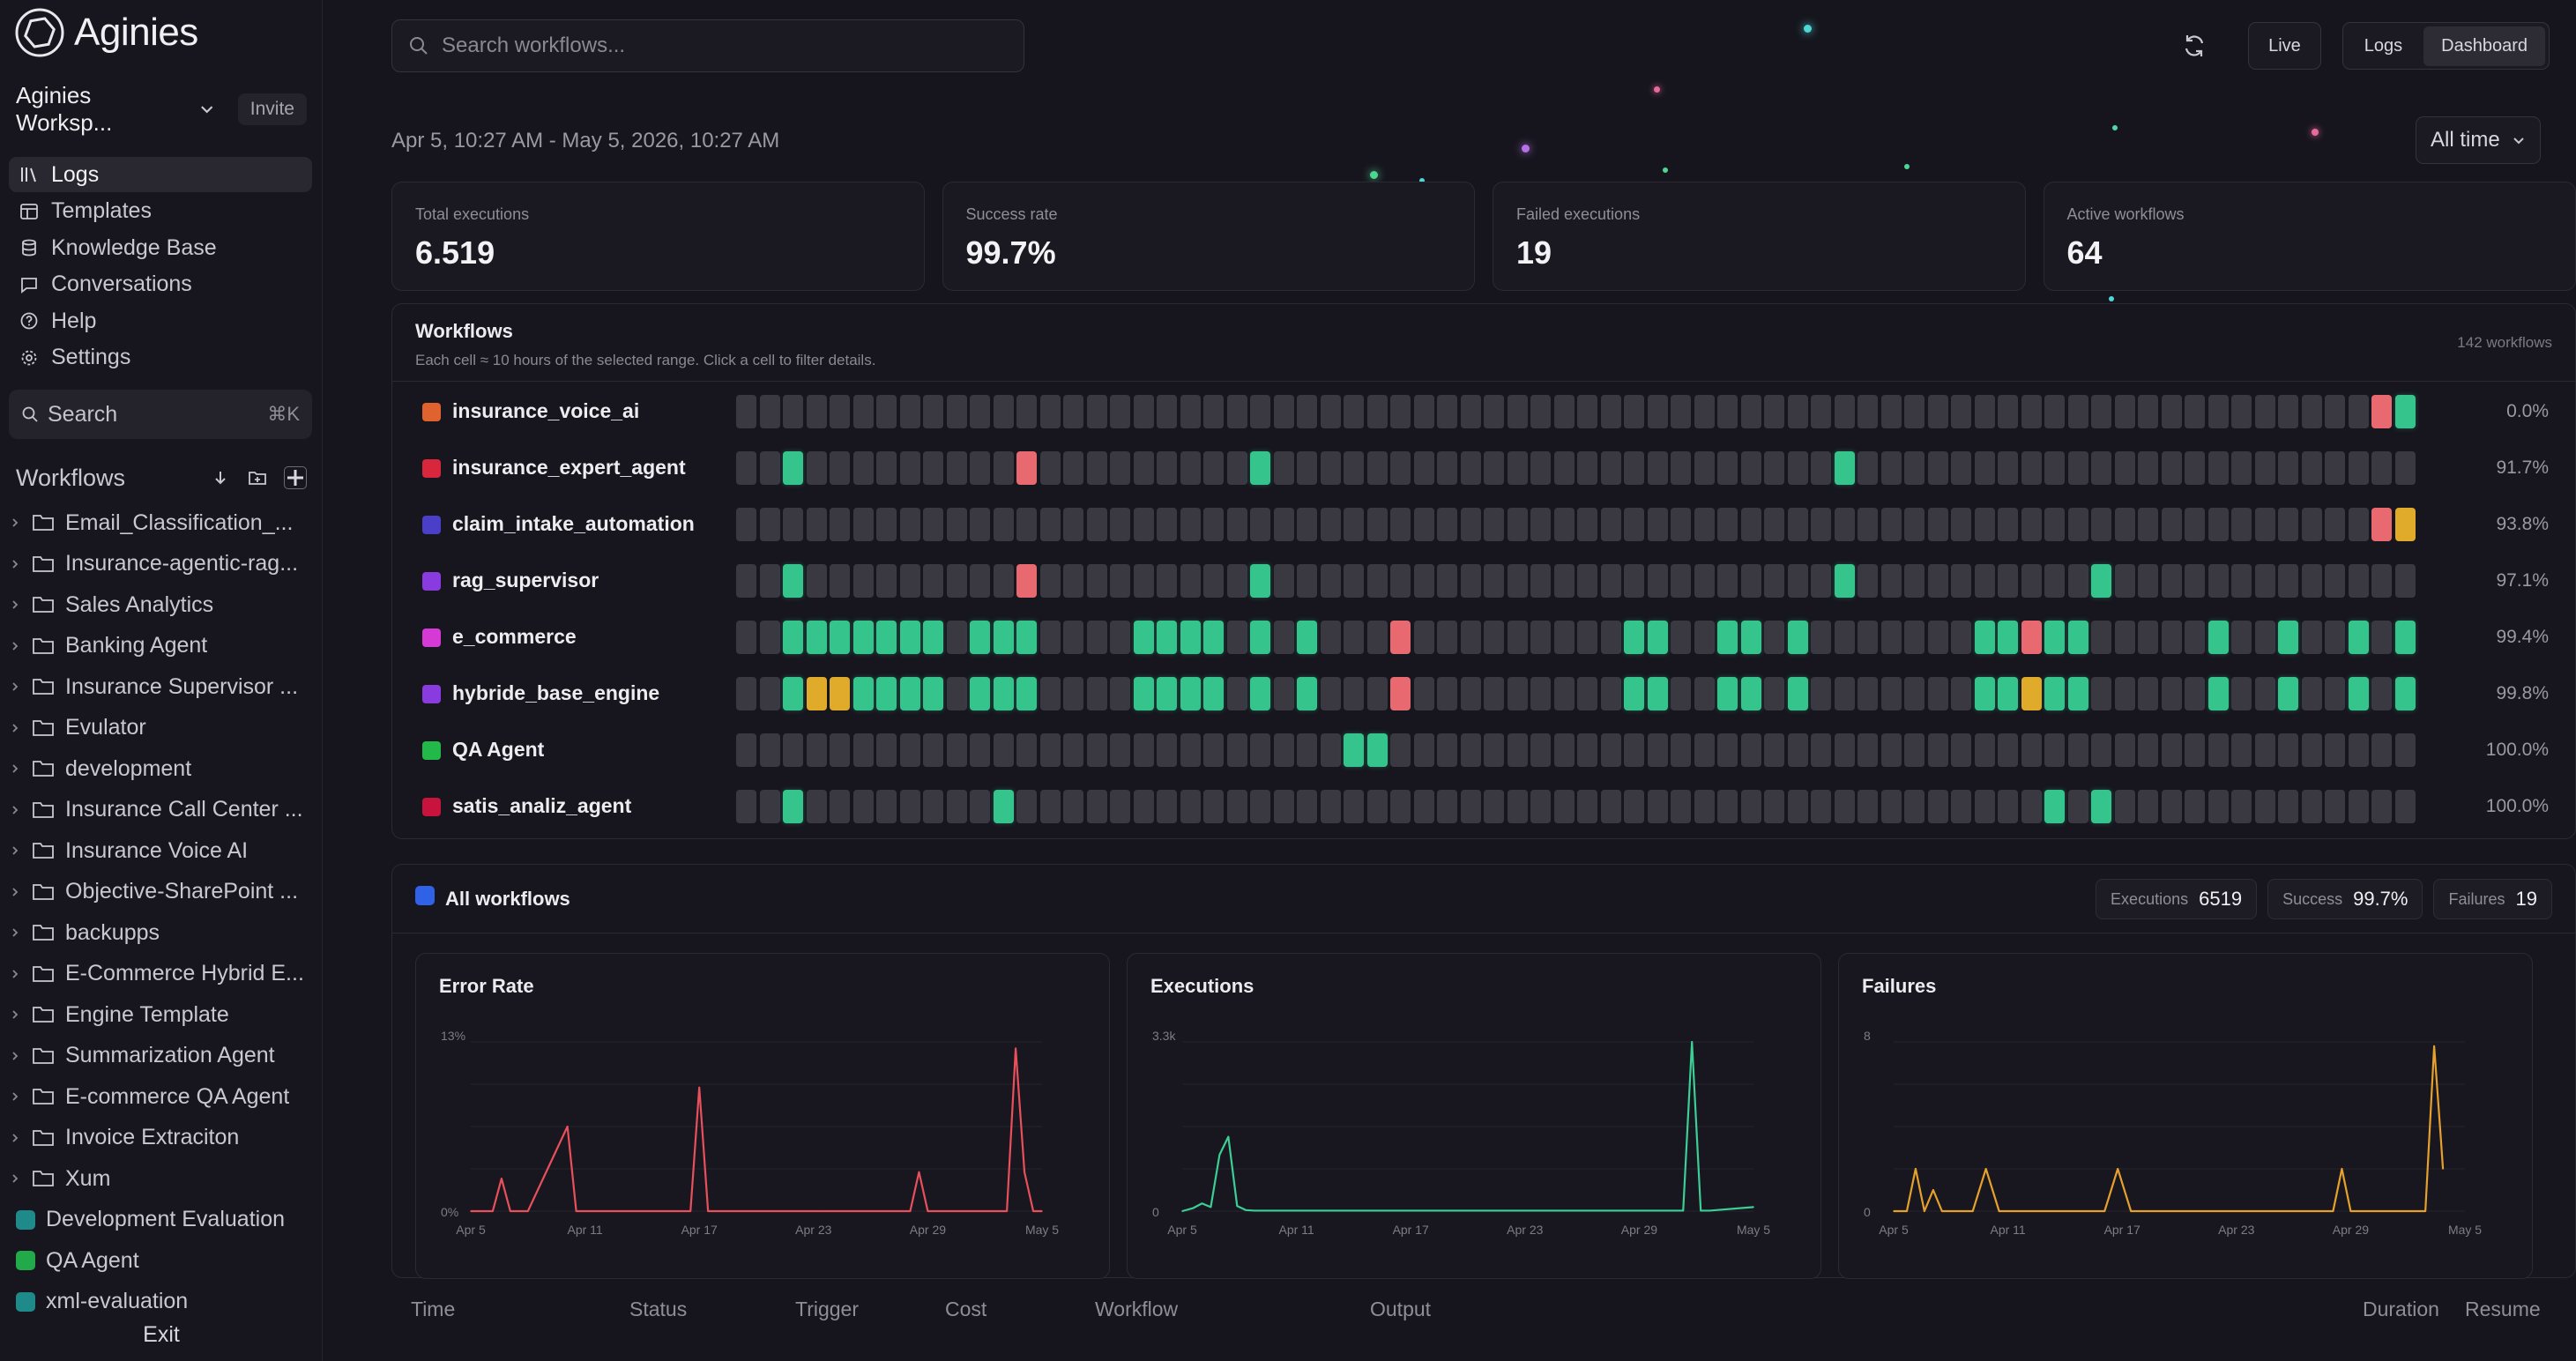 Image resolution: width=2576 pixels, height=1361 pixels. What do you see at coordinates (2194, 46) in the screenshot?
I see `refresh-icon` at bounding box center [2194, 46].